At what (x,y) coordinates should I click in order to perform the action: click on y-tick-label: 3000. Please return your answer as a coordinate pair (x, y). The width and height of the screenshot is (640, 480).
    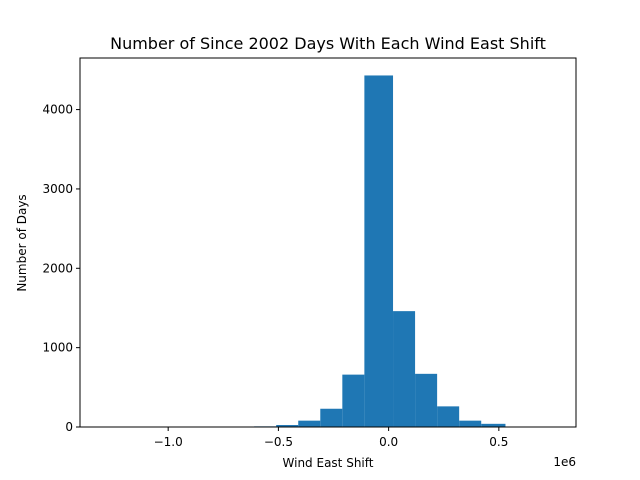
    Looking at the image, I should click on (57, 189).